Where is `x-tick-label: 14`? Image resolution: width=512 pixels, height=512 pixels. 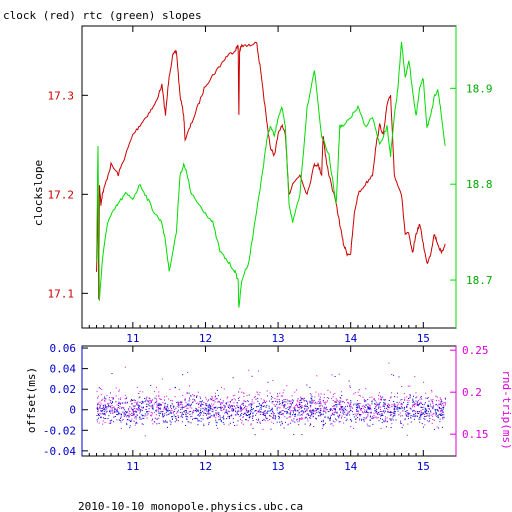 x-tick-label: 14 is located at coordinates (351, 338).